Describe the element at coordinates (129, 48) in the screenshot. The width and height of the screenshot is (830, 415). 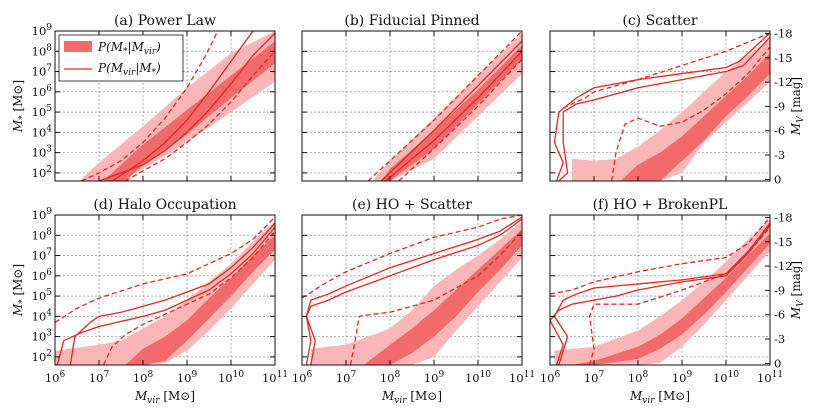
I see `legend-label-band: P(M*|Mvir)` at that location.